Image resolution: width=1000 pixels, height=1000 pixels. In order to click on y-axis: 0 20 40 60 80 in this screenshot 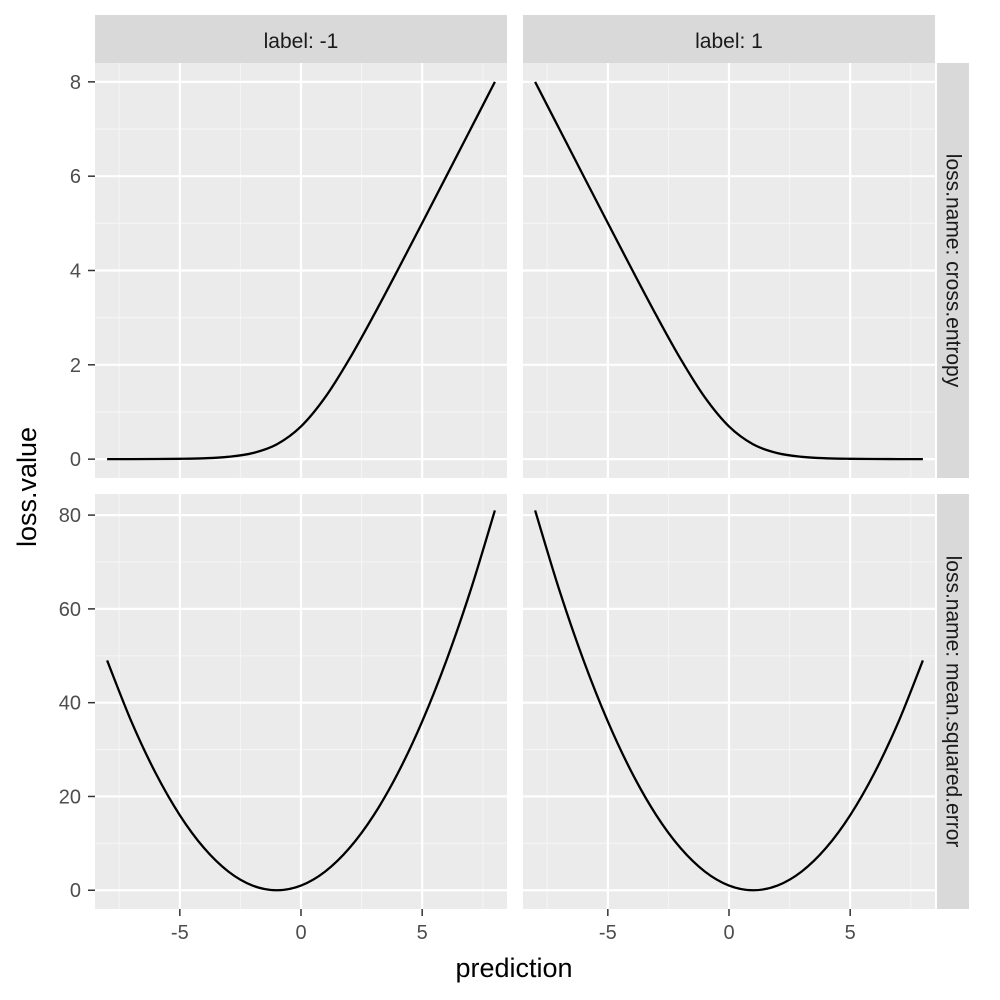, I will do `click(77, 703)`.